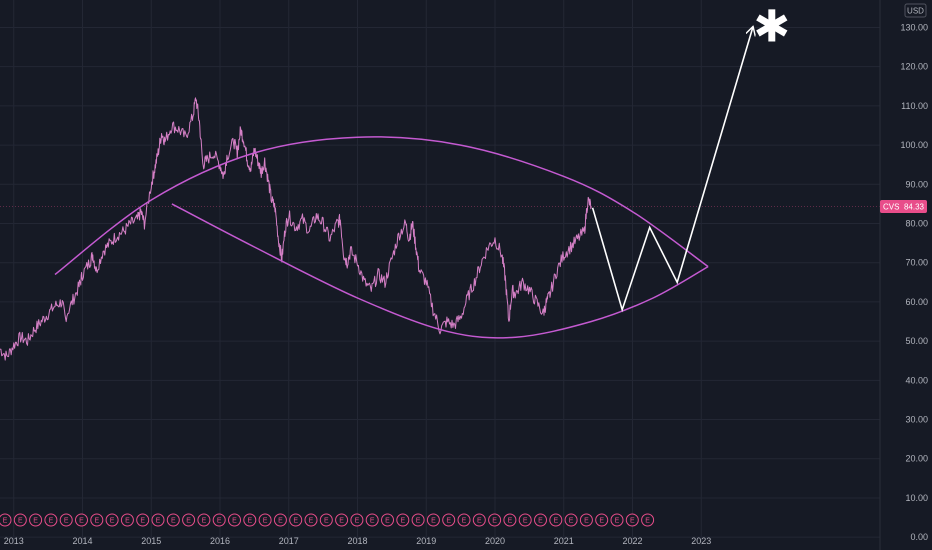  I want to click on y-tick-label: 60.00, so click(916, 302).